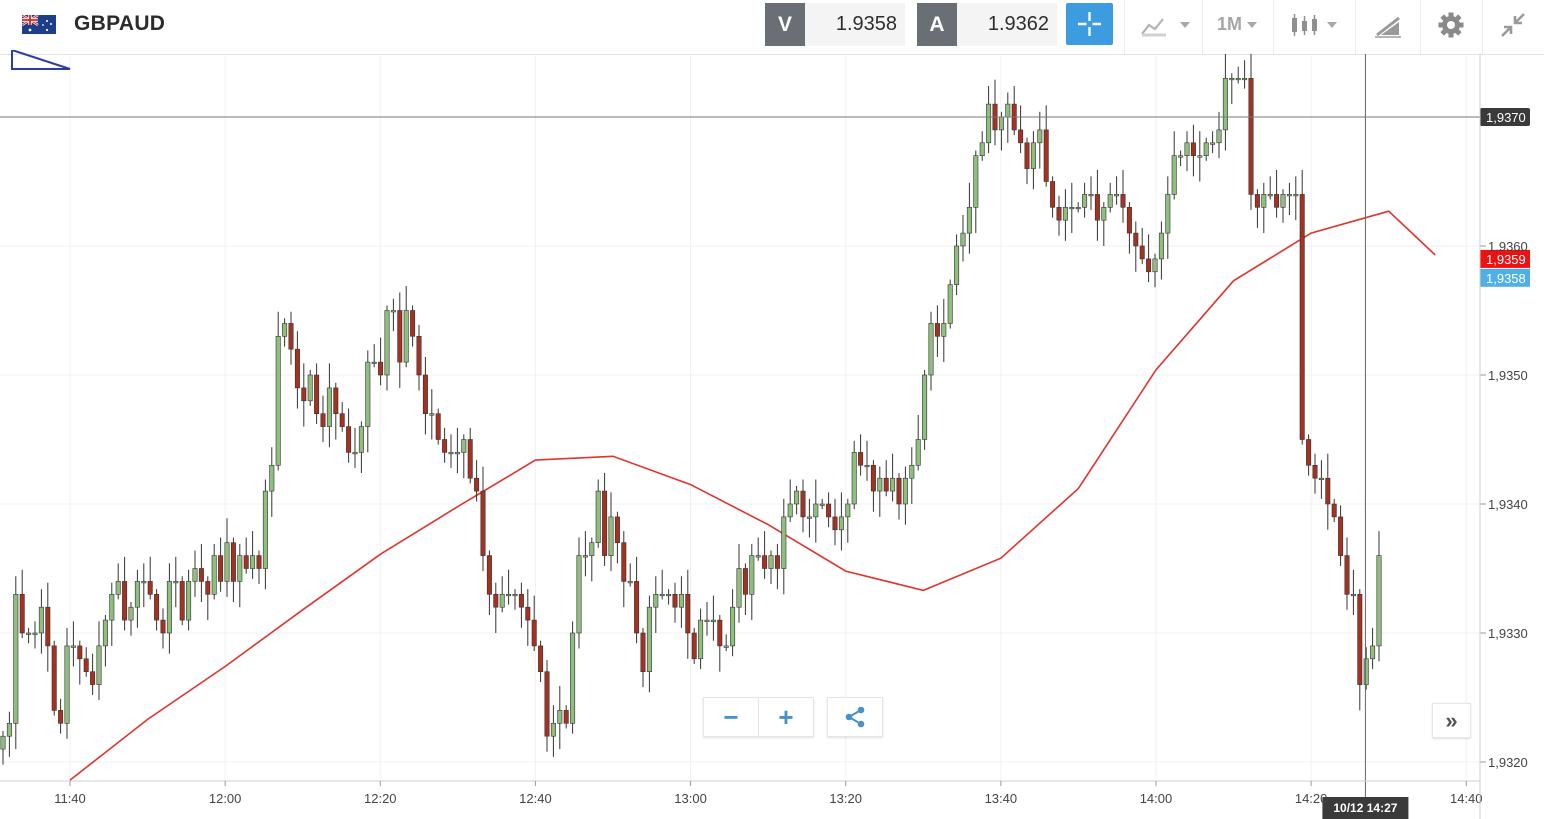 The height and width of the screenshot is (819, 1544). I want to click on collapse-button, so click(1513, 24).